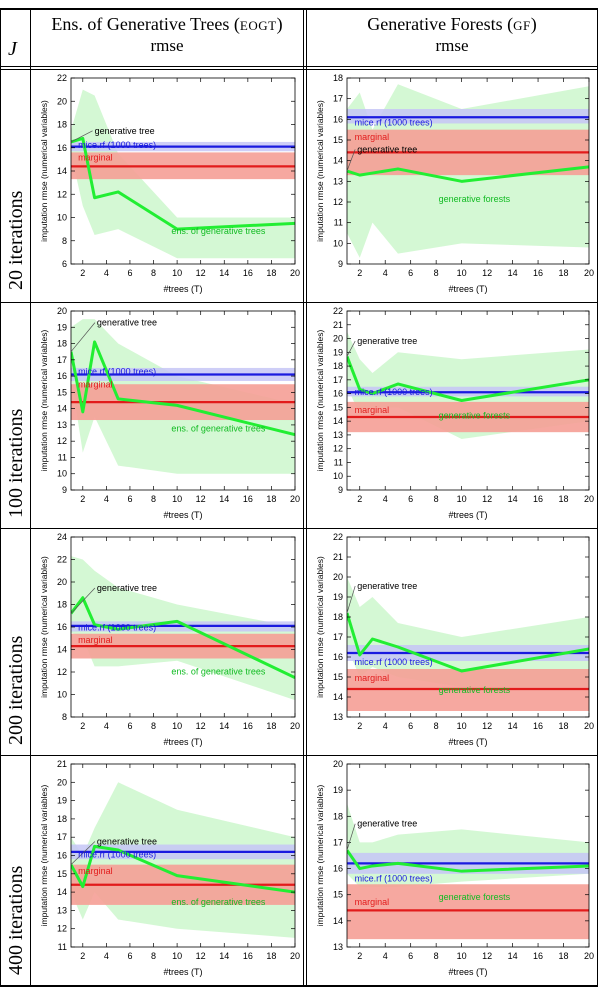  What do you see at coordinates (140, 24) in the screenshot?
I see `col1-title: Ens. of Generative Trees` at bounding box center [140, 24].